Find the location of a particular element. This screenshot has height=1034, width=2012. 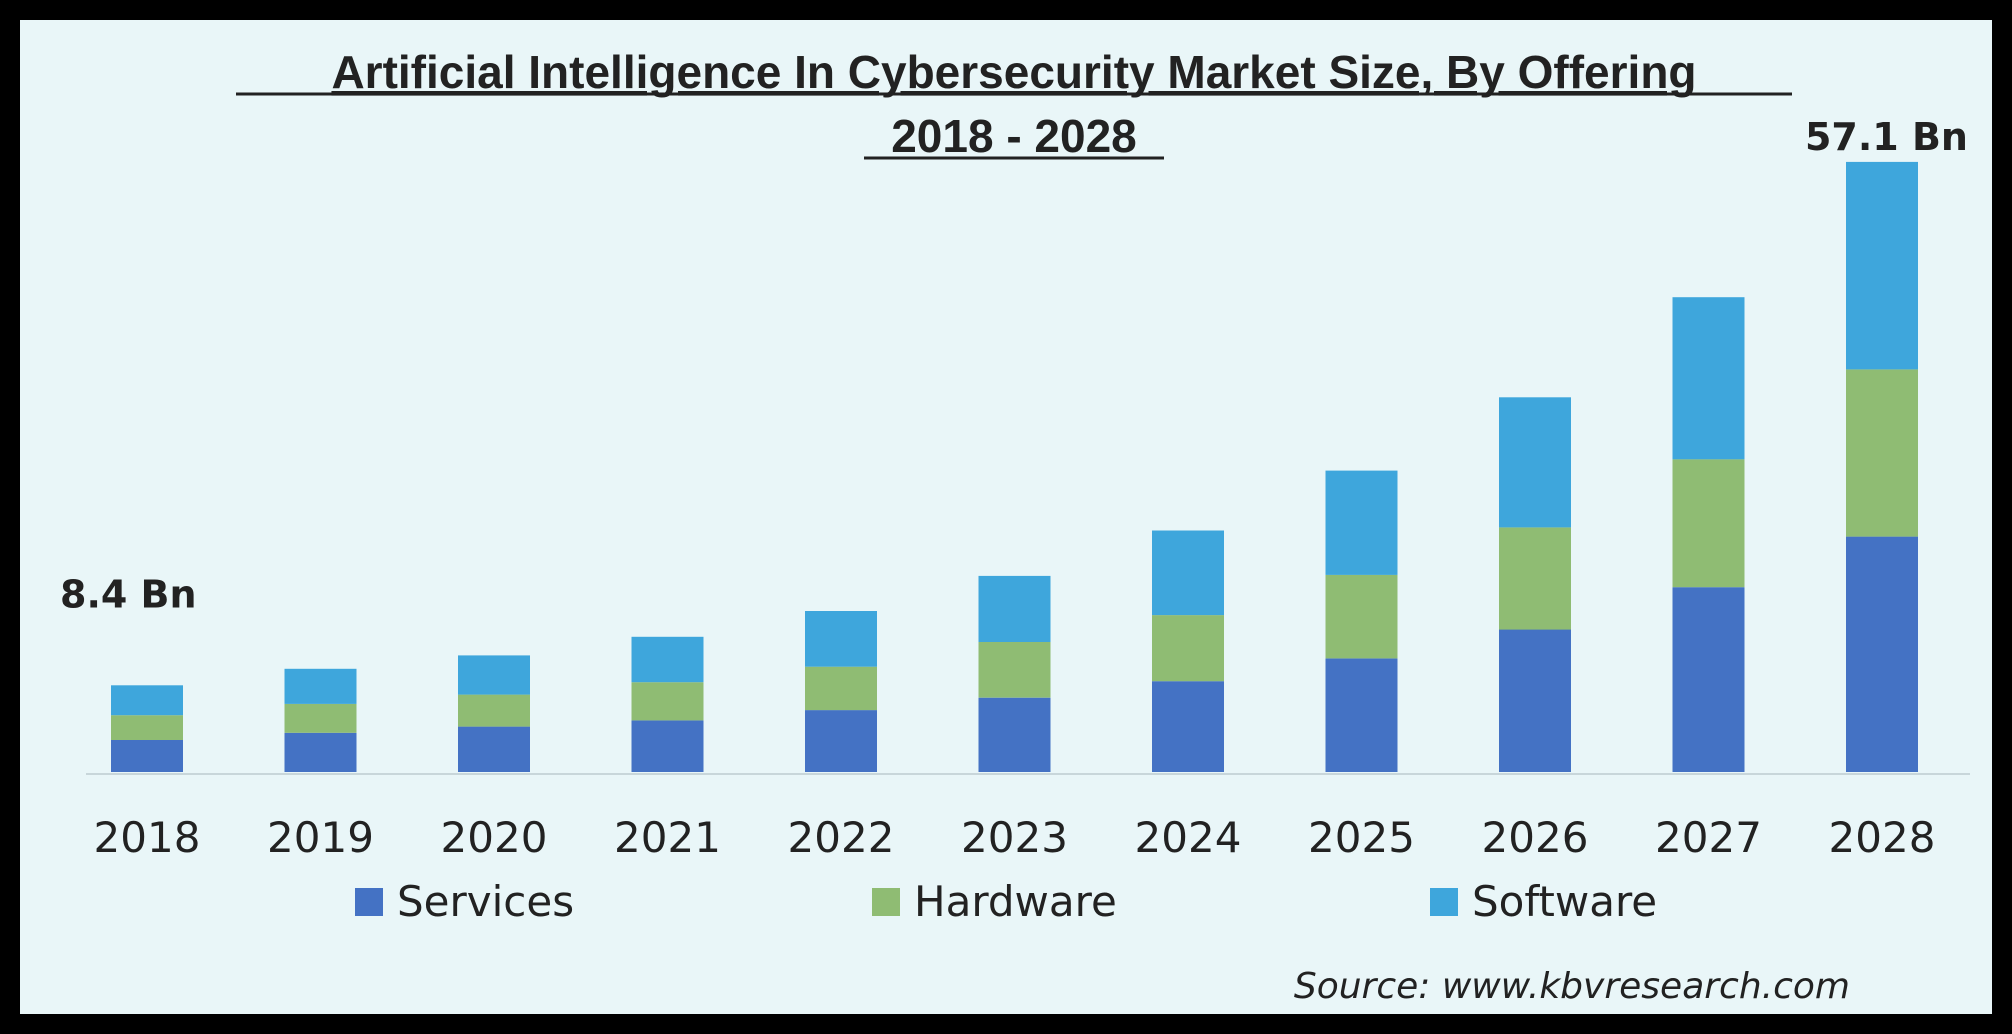

bar-hardware-2026 is located at coordinates (1535, 578).